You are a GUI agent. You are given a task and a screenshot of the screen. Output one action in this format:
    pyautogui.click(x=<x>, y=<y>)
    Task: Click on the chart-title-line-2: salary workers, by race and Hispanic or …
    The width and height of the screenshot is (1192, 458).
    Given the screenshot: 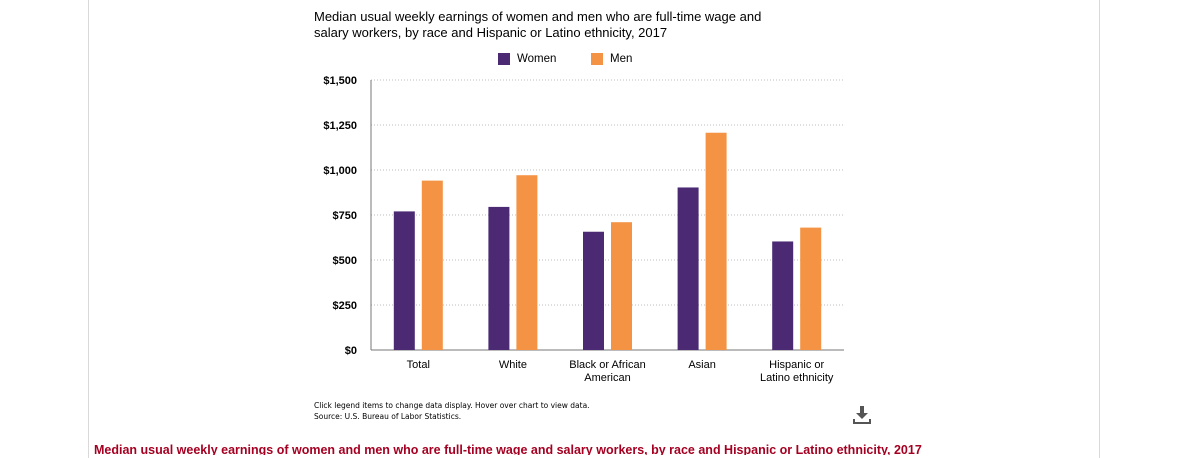 What is the action you would take?
    pyautogui.click(x=491, y=32)
    